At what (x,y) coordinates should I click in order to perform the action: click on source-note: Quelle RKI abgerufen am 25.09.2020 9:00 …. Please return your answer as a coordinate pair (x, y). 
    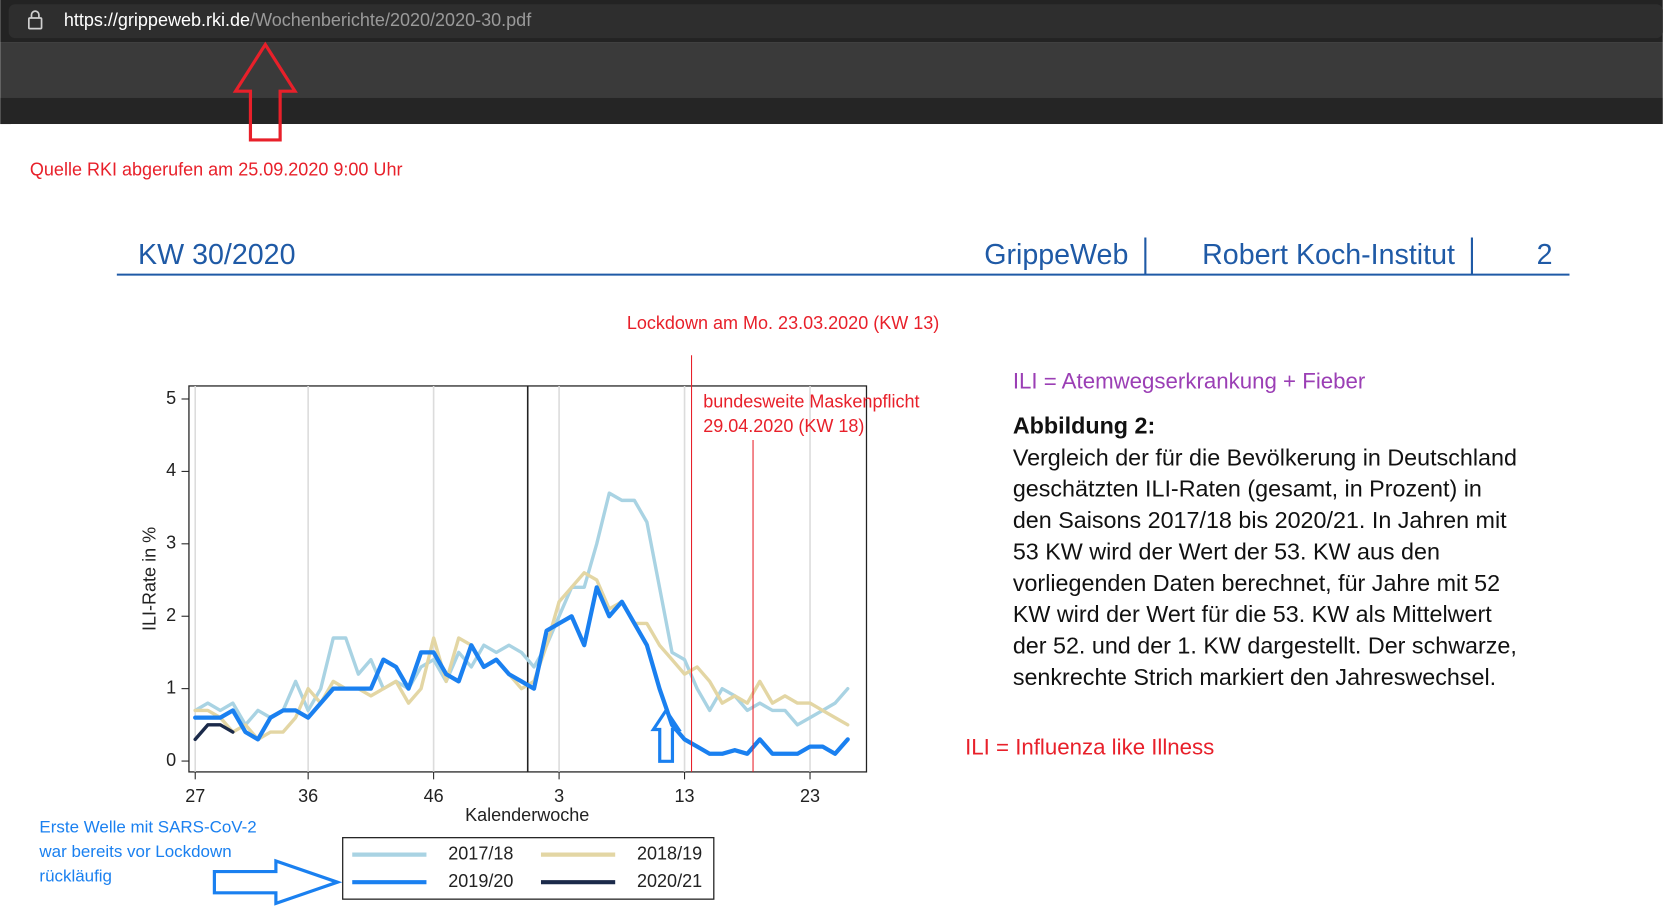
    Looking at the image, I should click on (216, 169).